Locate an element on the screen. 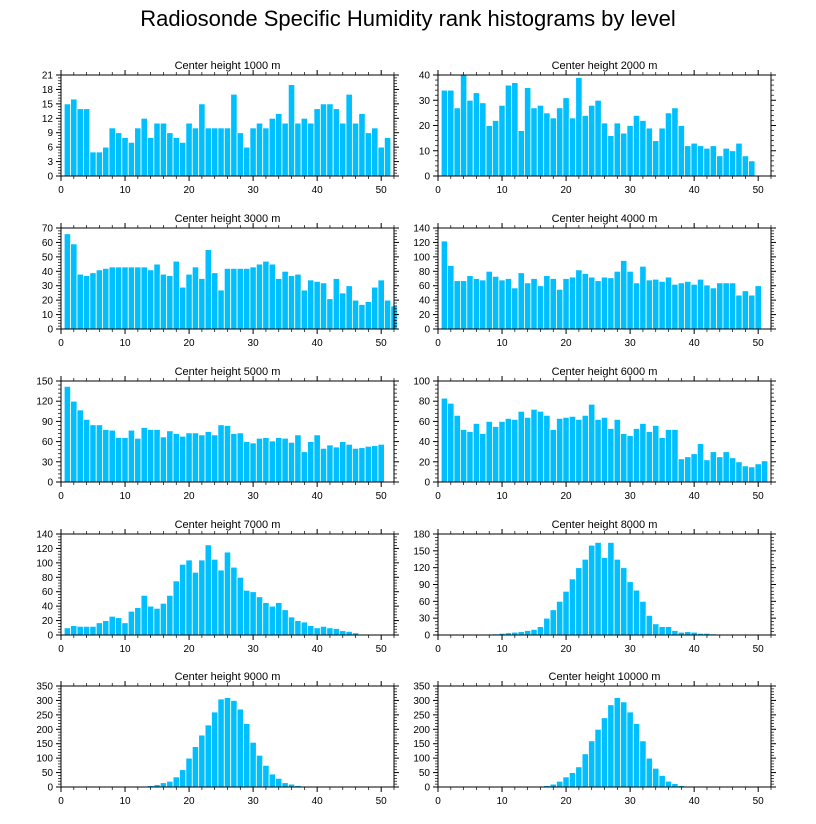  y-tick-label: 21 is located at coordinates (48, 76).